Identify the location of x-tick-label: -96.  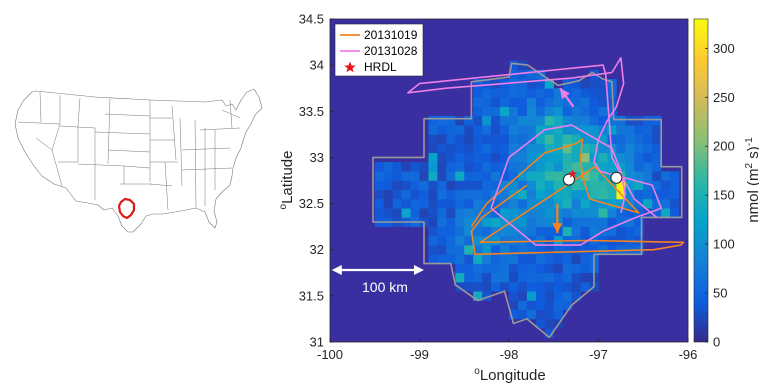
(688, 354).